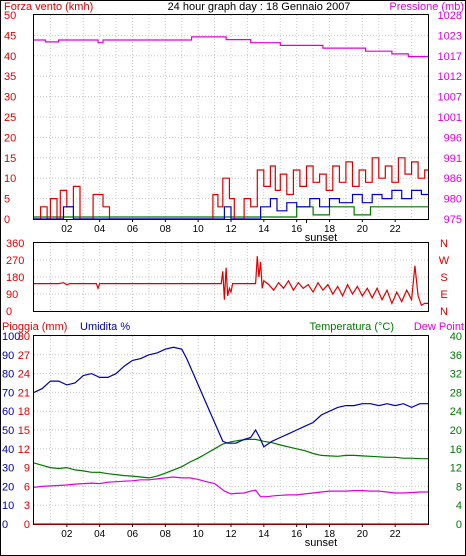 The height and width of the screenshot is (556, 466). Describe the element at coordinates (450, 16) in the screenshot. I see `pressure-tick-label: 1028` at that location.